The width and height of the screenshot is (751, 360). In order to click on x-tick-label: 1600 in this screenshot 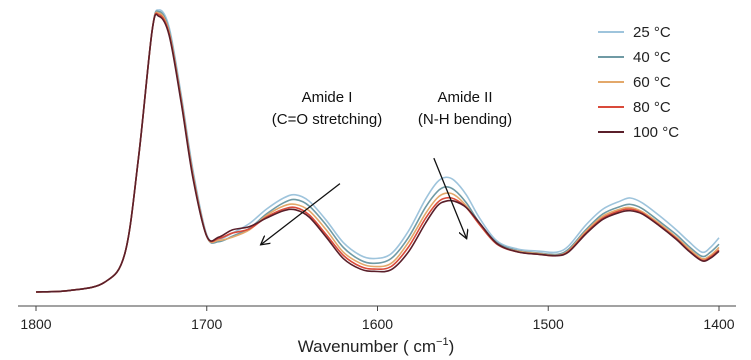, I will do `click(377, 324)`.